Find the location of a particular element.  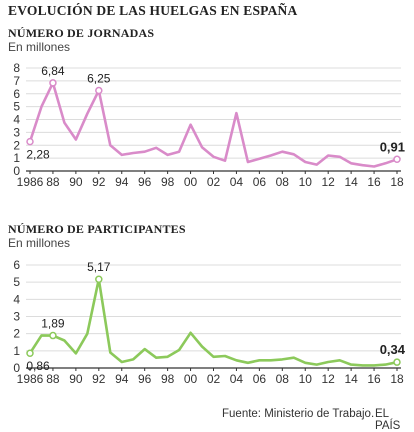

page-title: EVOLUCIÓN DE LAS HUELGAS EN ESPAÑA is located at coordinates (153, 10).